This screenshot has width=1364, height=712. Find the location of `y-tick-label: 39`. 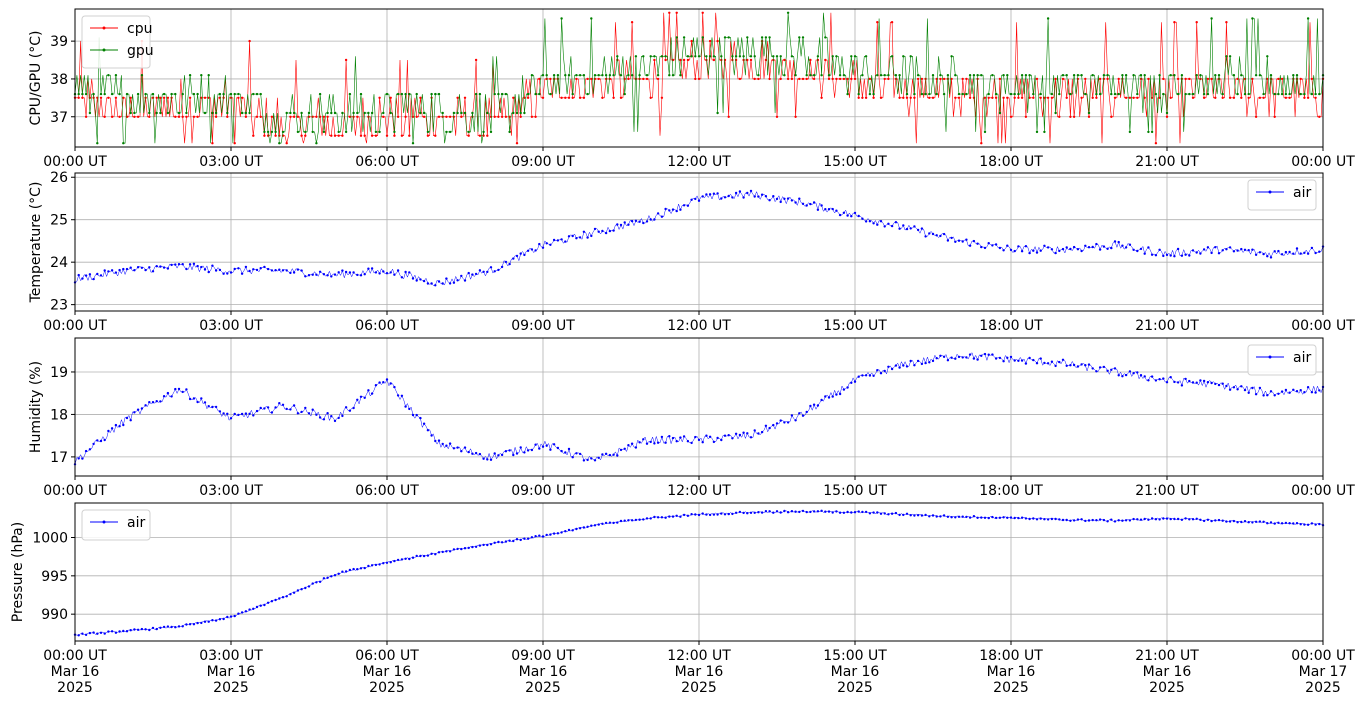

y-tick-label: 39 is located at coordinates (59, 42).